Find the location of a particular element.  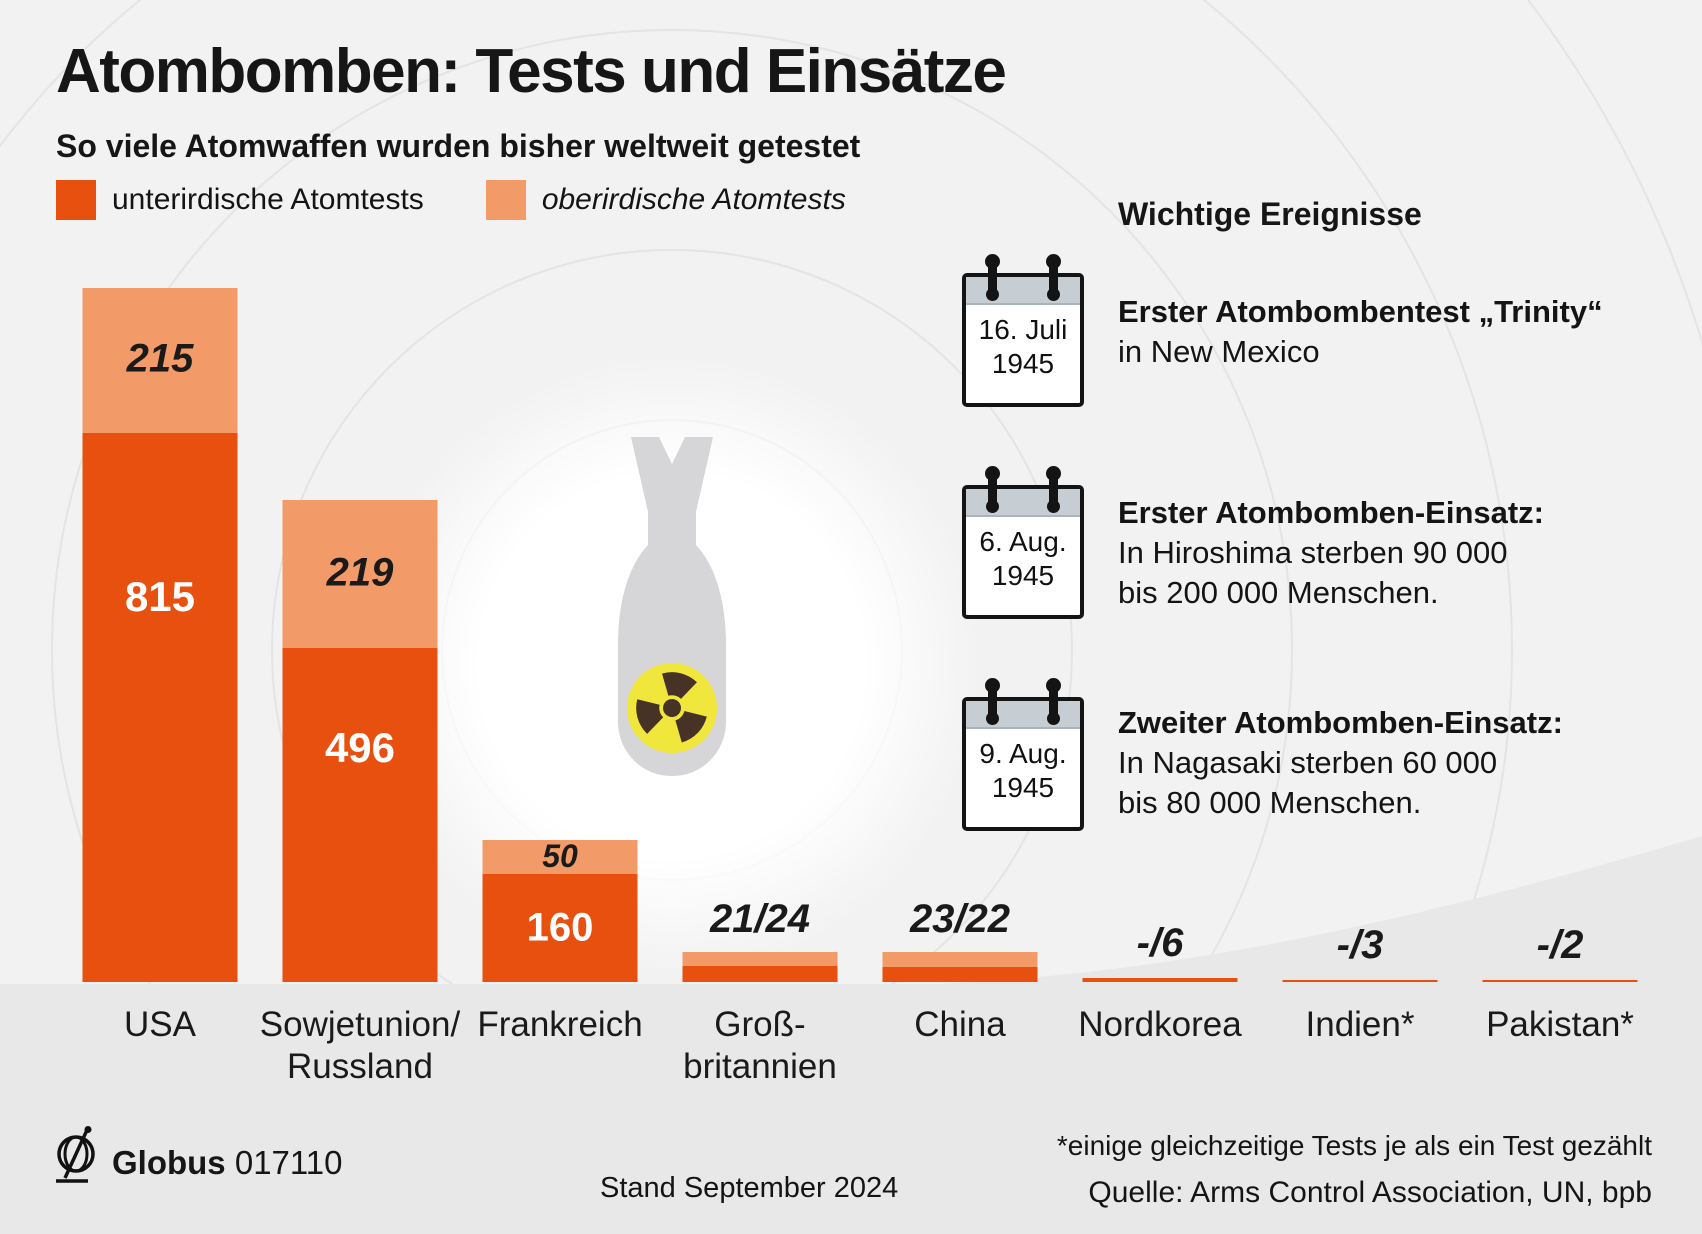

value-label-above: 215 is located at coordinates (160, 358).